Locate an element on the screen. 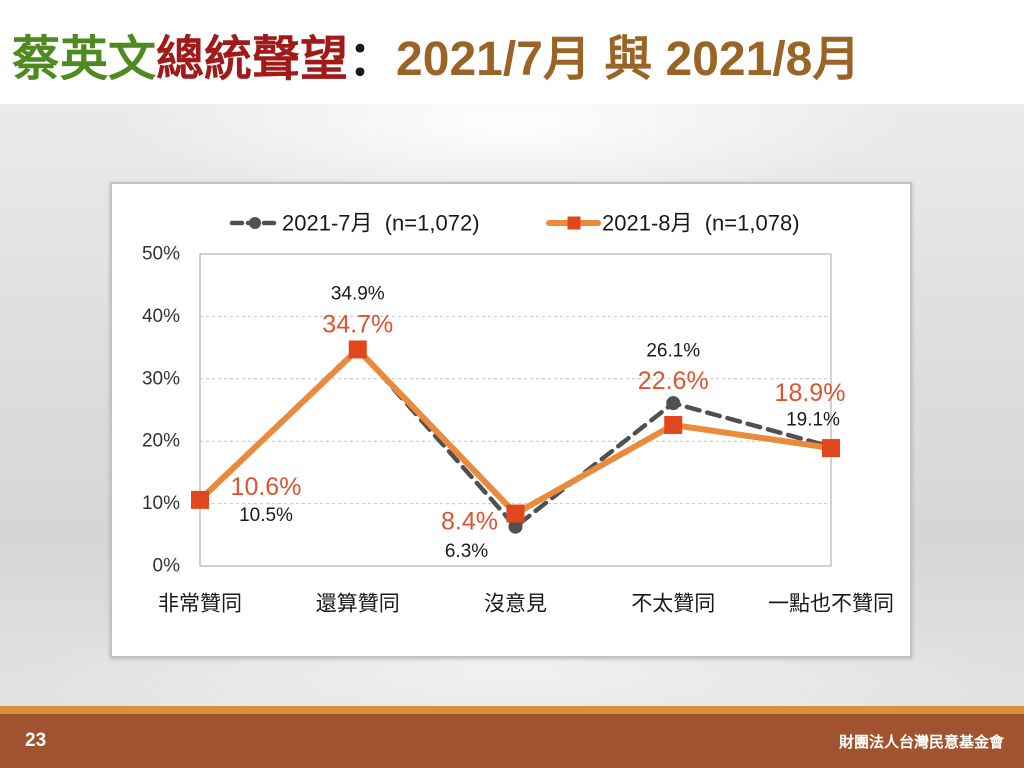 This screenshot has width=1024, height=768. y-tick-label: 30% is located at coordinates (161, 378).